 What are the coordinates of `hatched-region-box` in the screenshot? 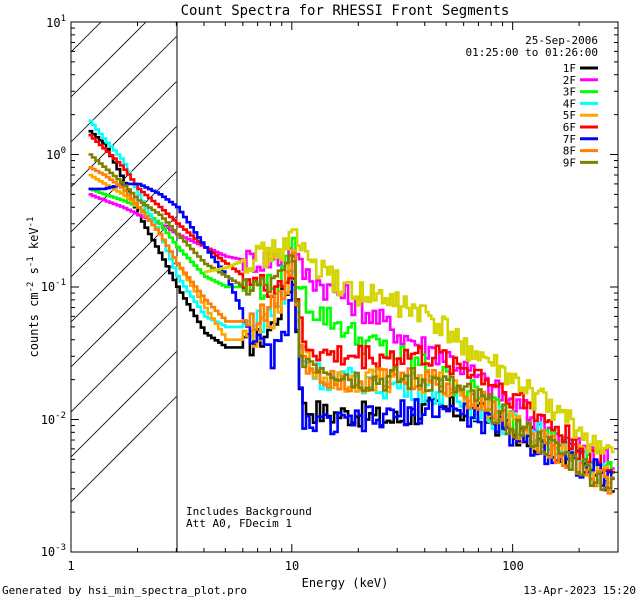 It's located at (124, 287).